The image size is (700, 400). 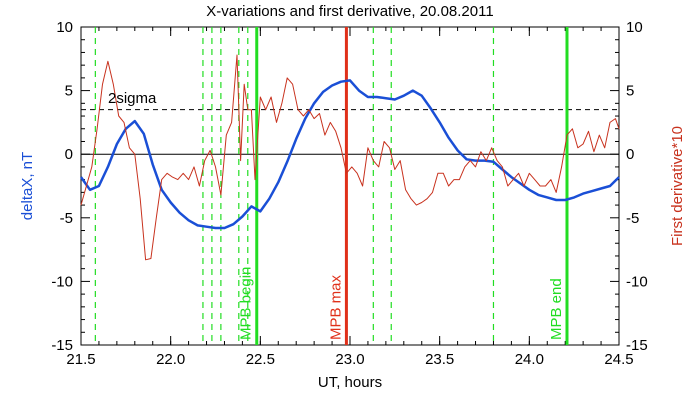 I want to click on marker-label: MPB begin, so click(x=246, y=303).